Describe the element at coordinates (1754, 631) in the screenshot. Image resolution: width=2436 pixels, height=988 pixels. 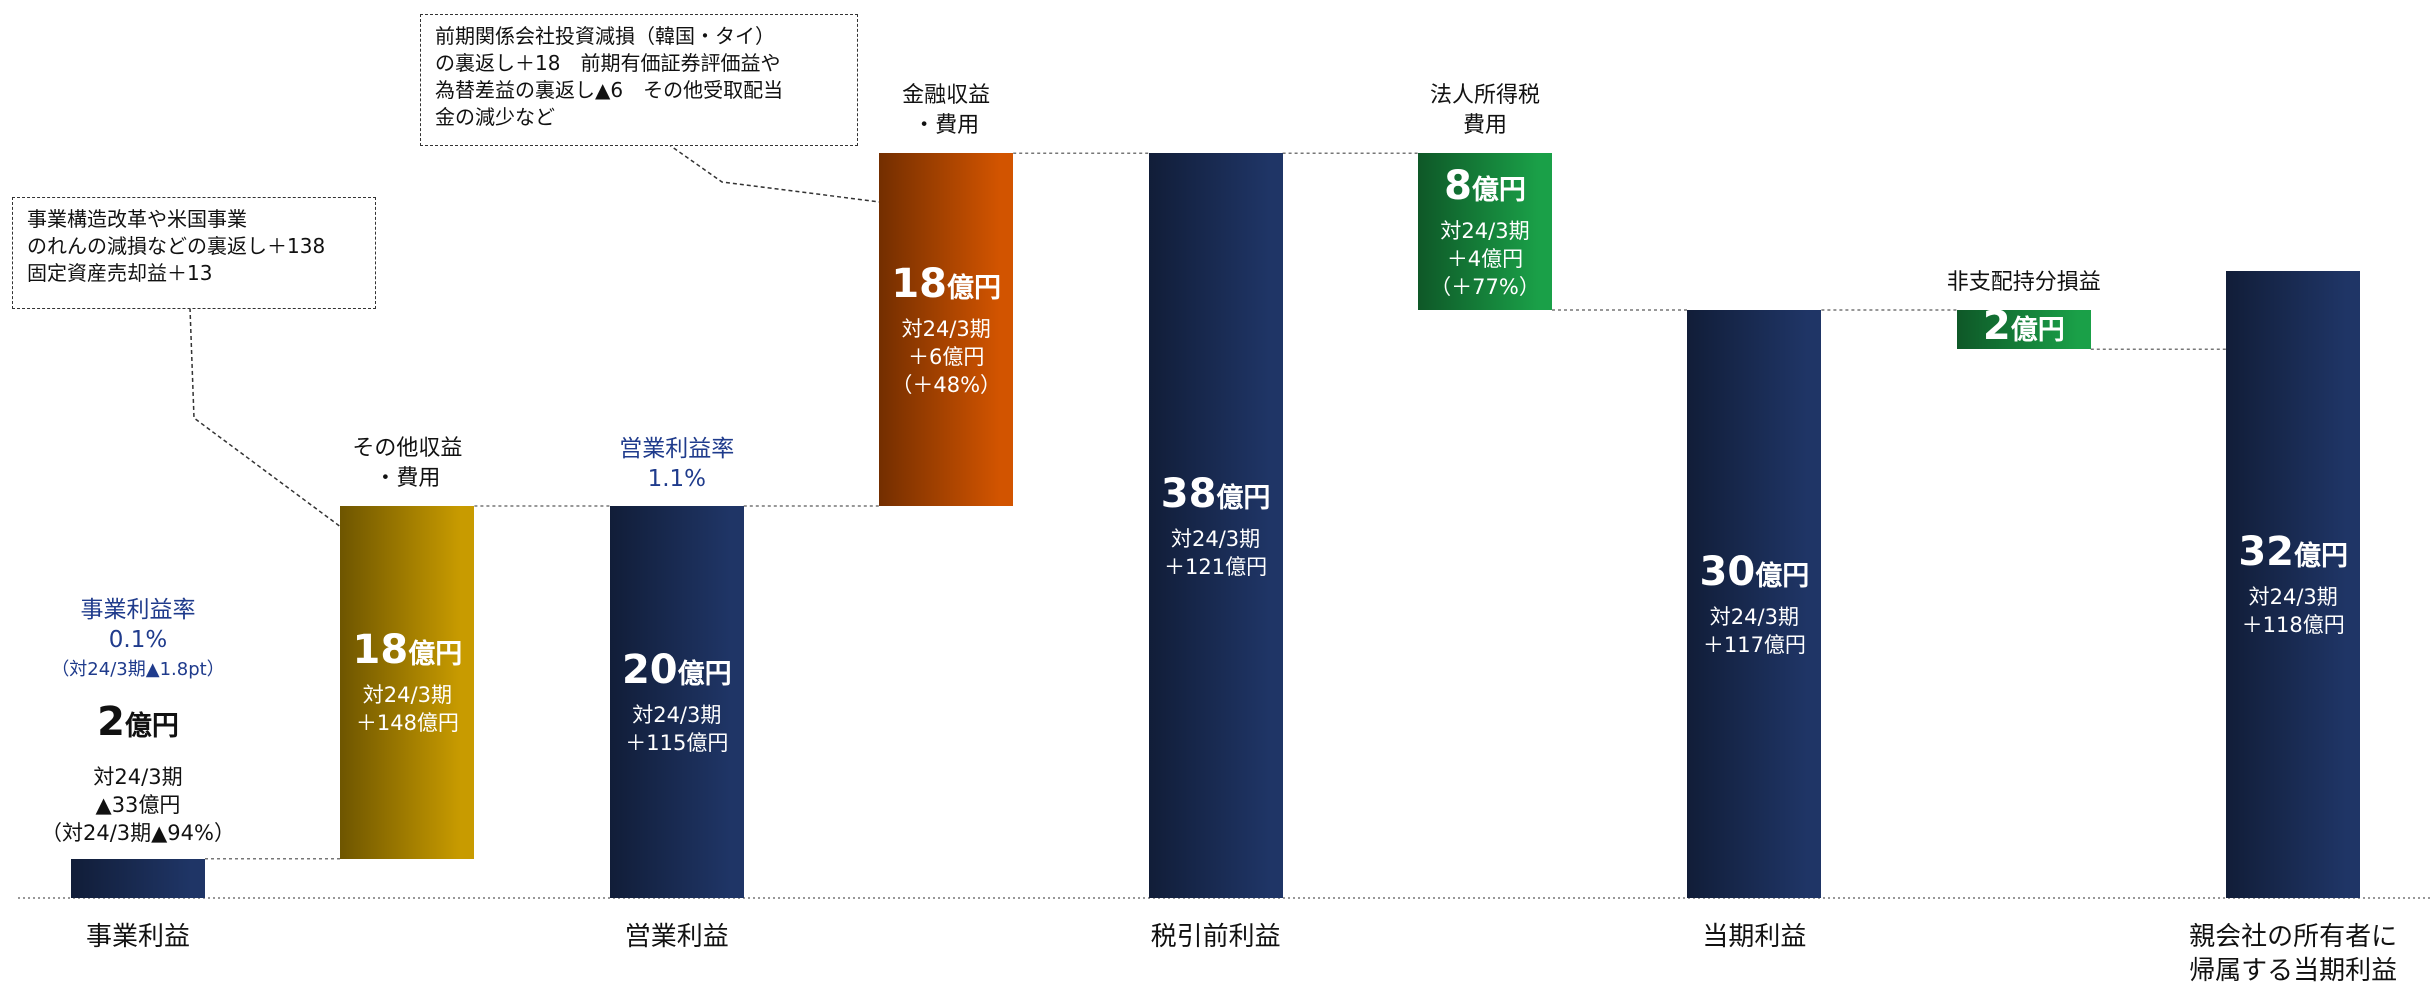
I see `bar-note: 対24/3期 ＋117億円` at that location.